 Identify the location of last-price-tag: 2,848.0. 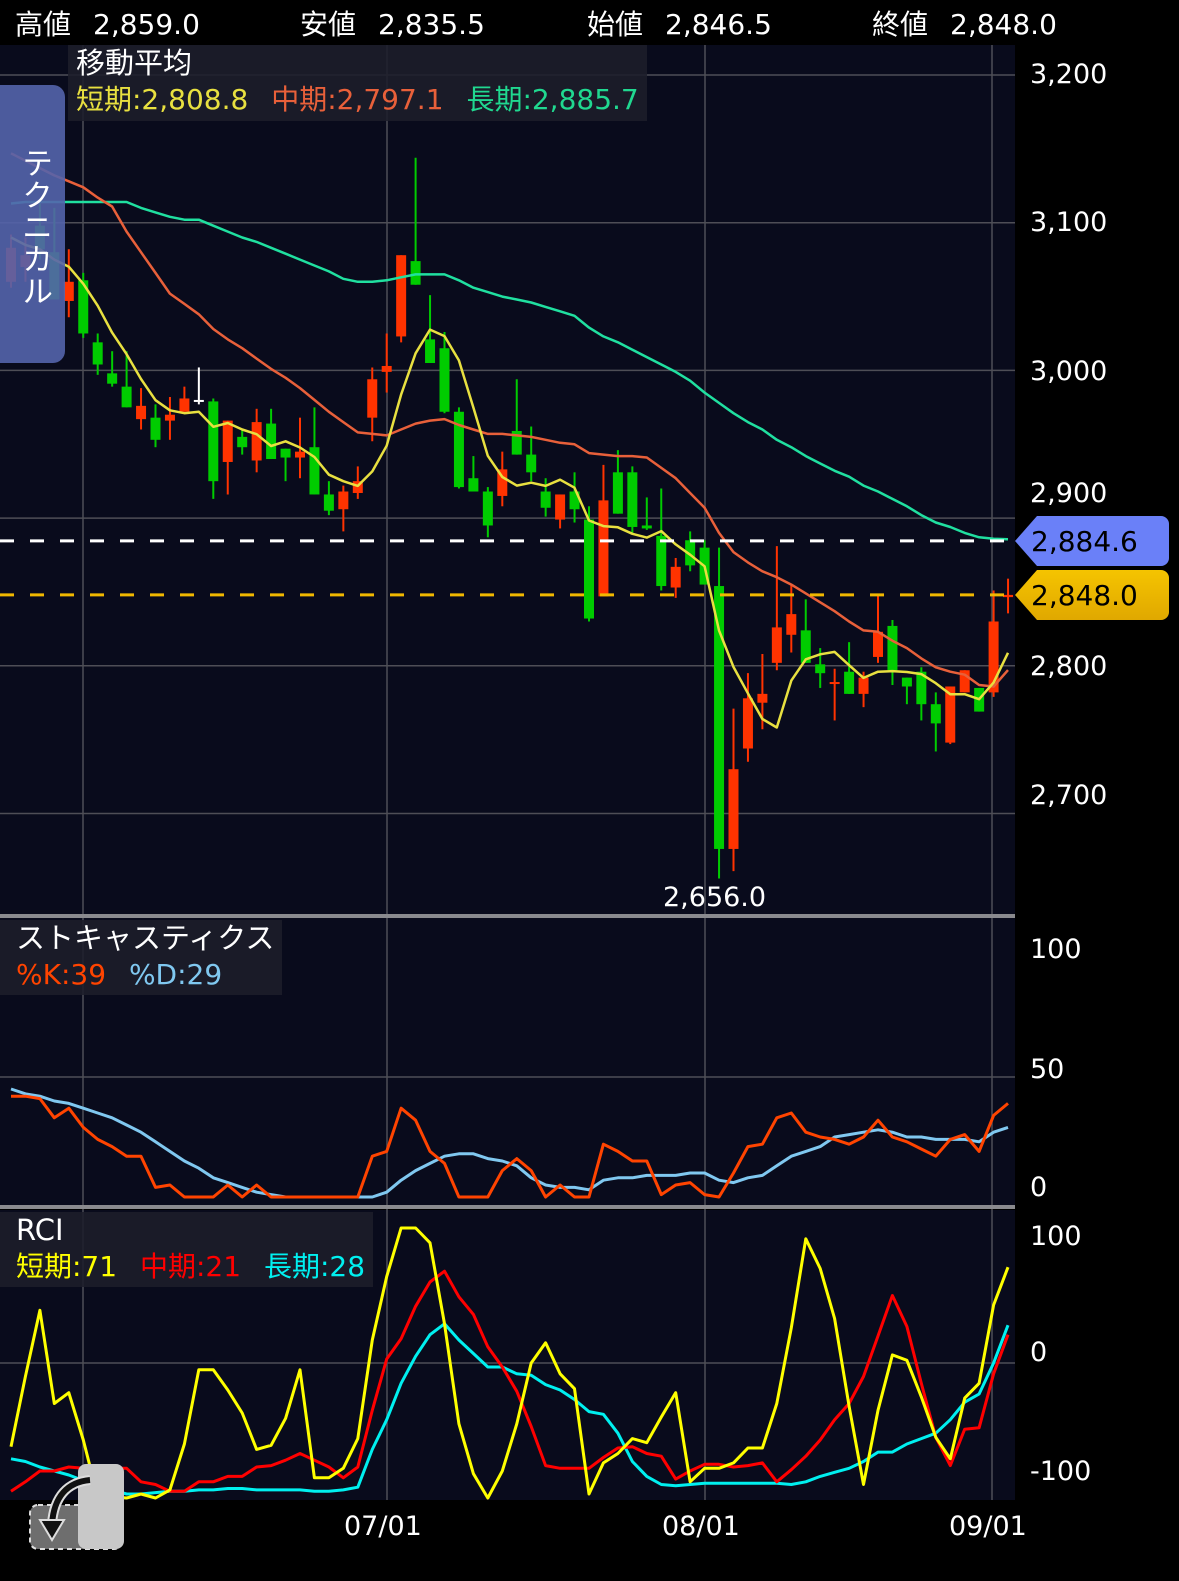
(1092, 595).